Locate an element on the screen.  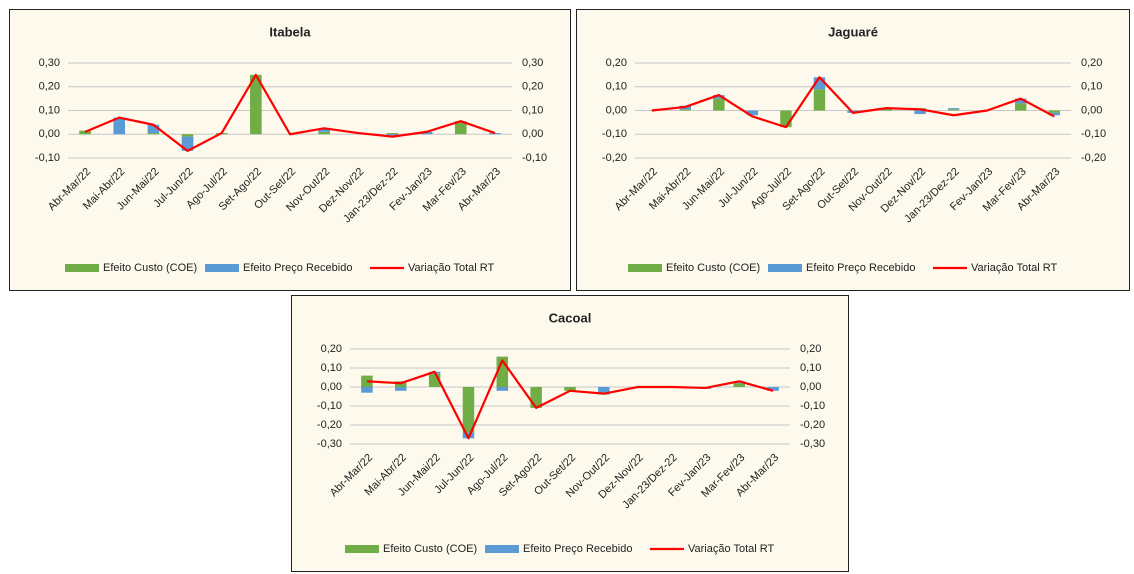
y2-tick-label: 0,30 is located at coordinates (532, 63).